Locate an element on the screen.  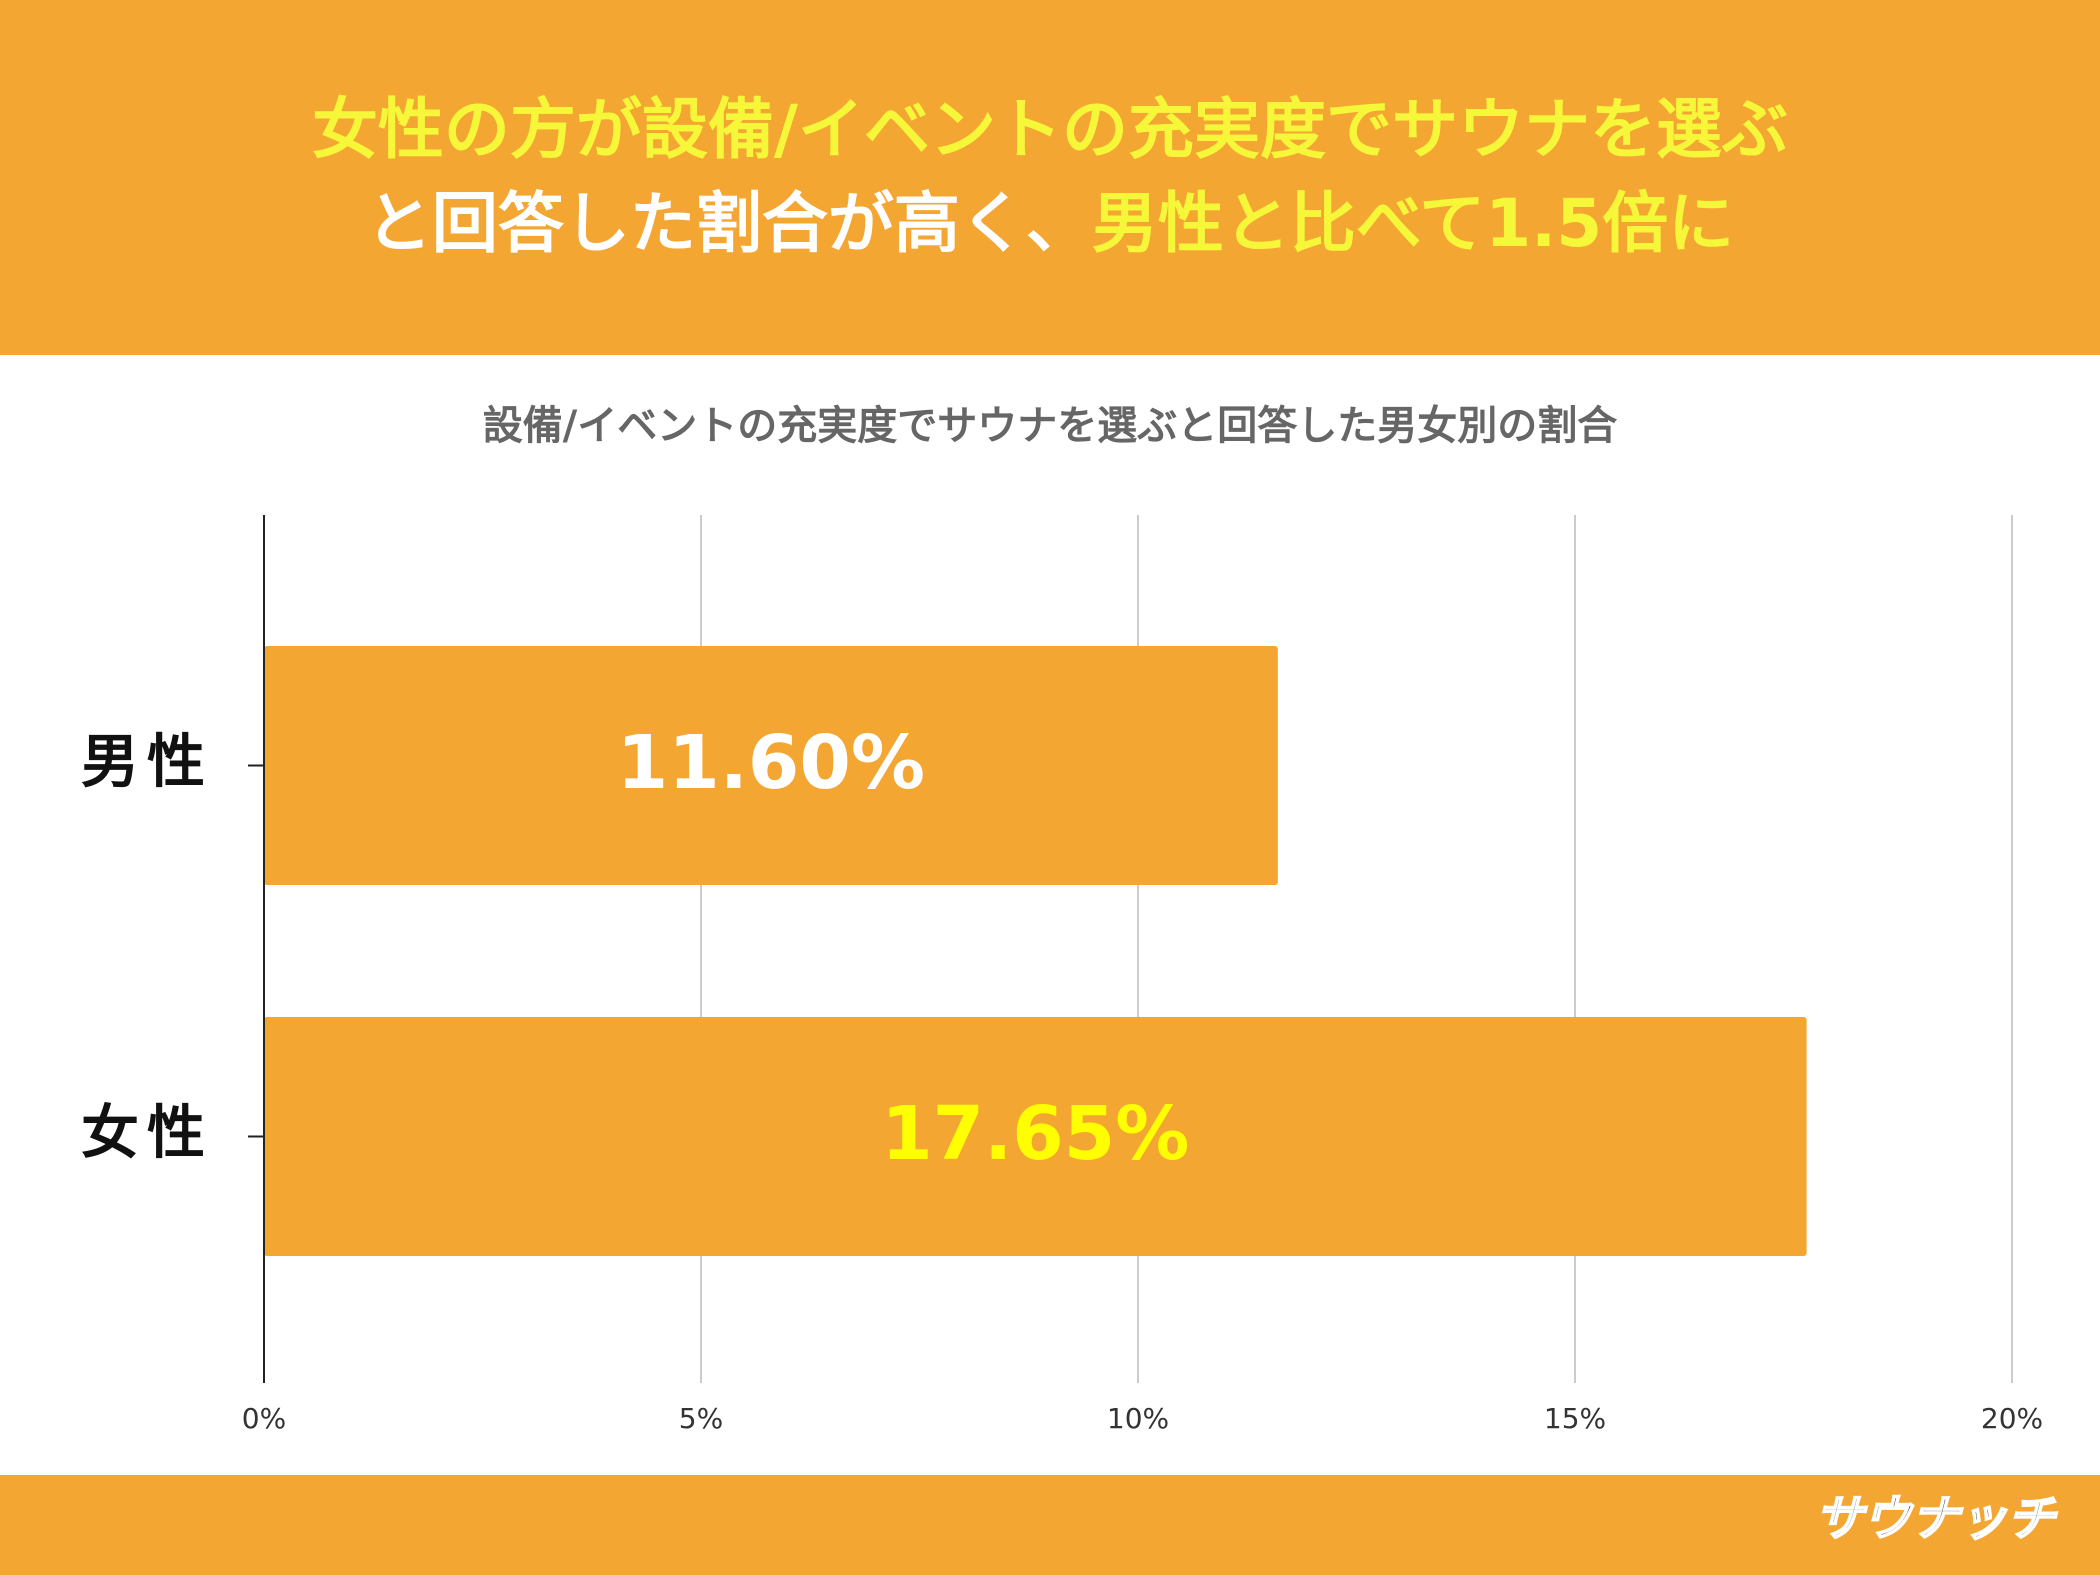
headline: と回答した割合が高く、男性と比べて1.5倍に is located at coordinates (1050, 223).